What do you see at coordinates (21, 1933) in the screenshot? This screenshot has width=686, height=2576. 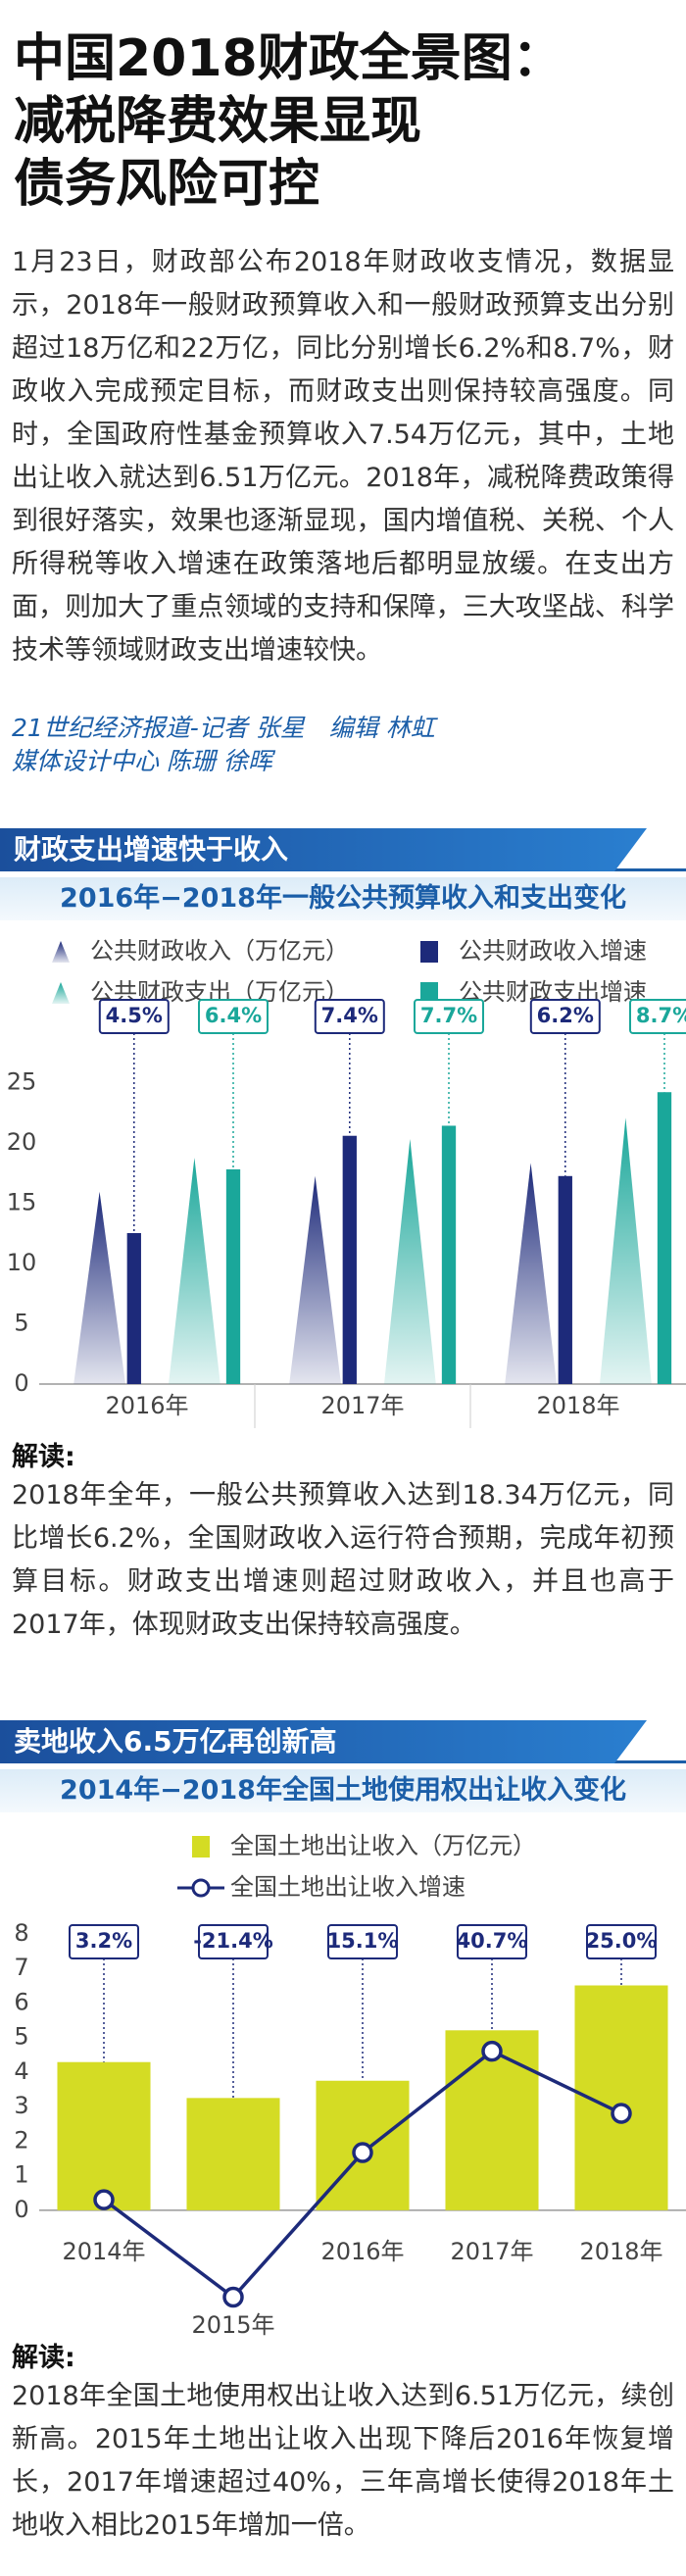 I see `y-tick-label: 8` at bounding box center [21, 1933].